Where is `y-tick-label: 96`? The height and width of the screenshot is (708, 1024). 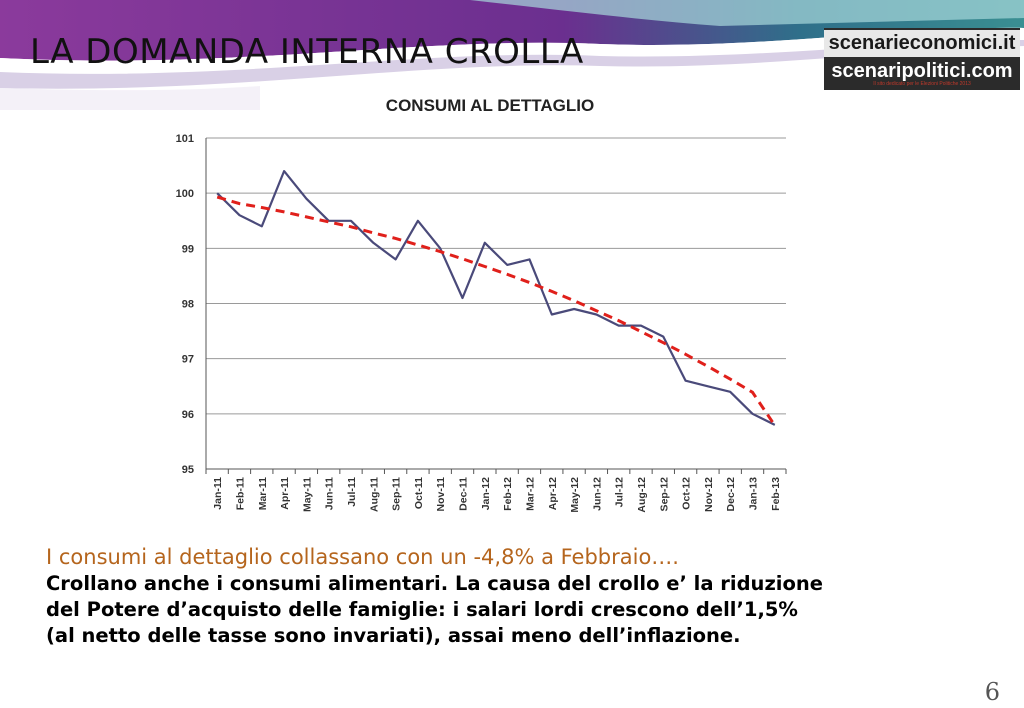
y-tick-label: 96 is located at coordinates (188, 415).